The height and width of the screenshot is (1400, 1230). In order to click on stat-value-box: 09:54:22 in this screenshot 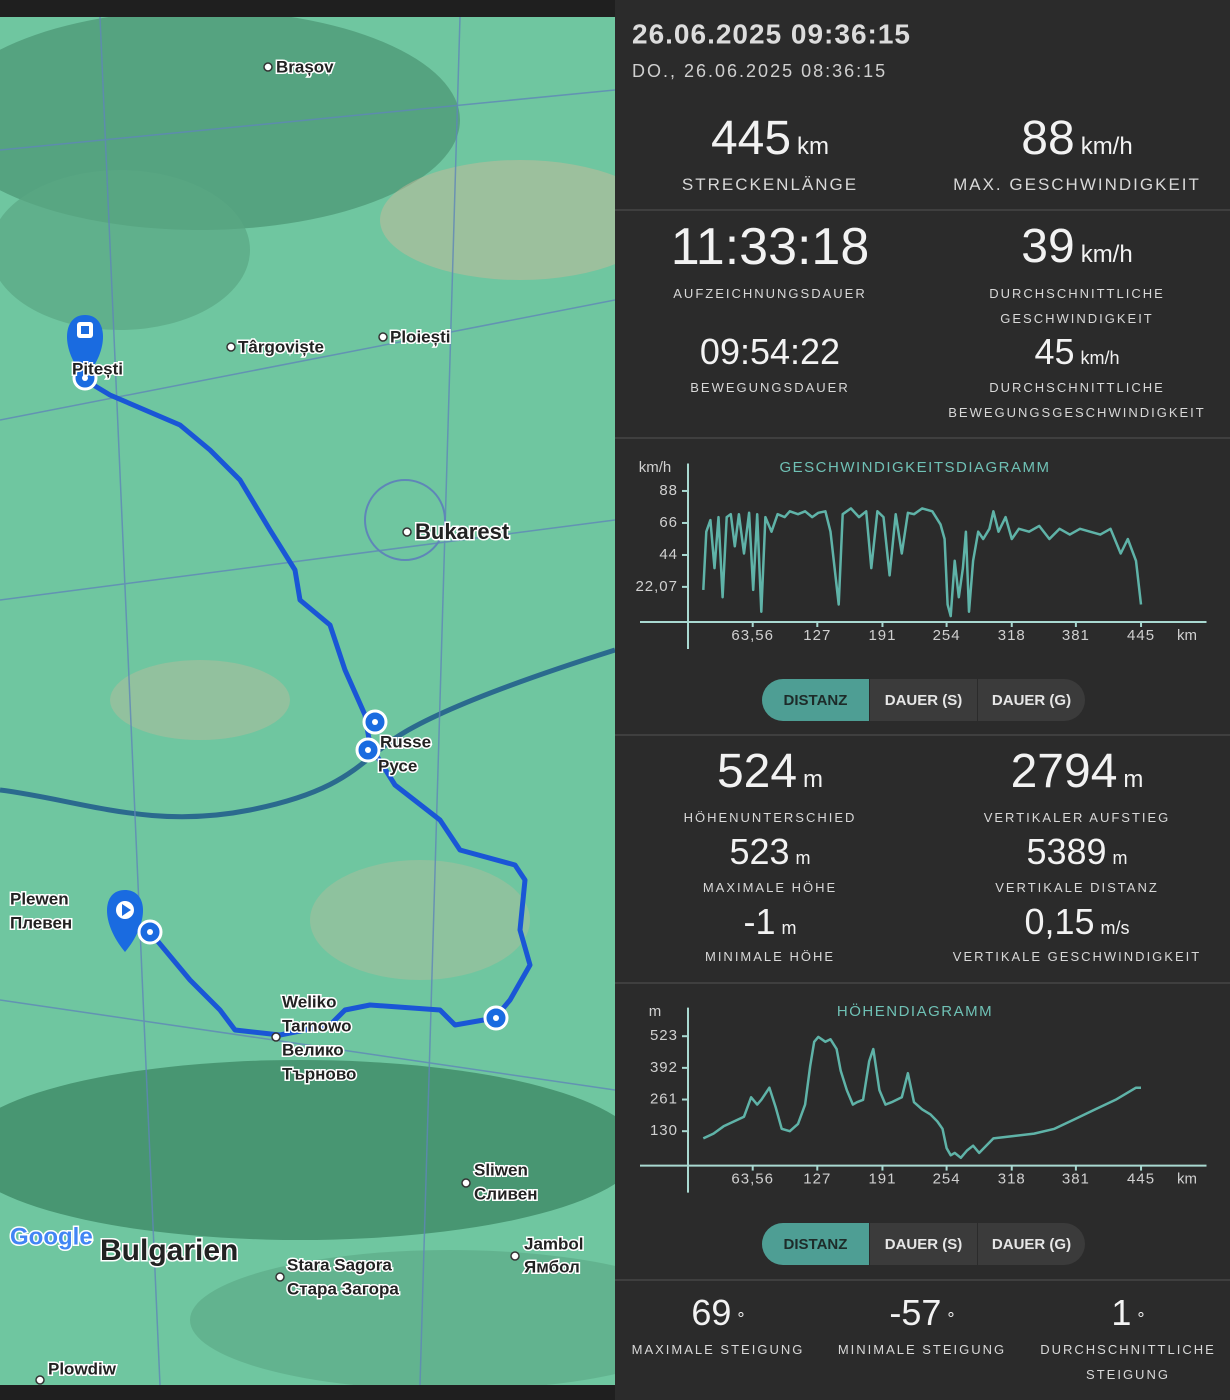, I will do `click(770, 351)`.